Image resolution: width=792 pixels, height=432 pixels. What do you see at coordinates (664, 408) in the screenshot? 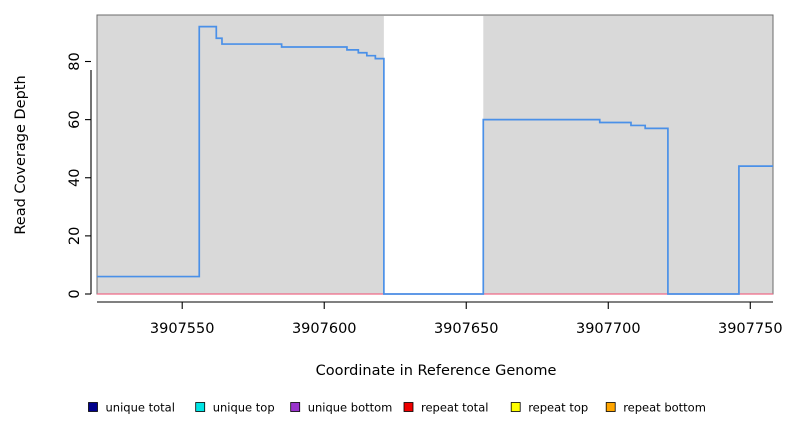
I see `legend-label: repeat bottom` at bounding box center [664, 408].